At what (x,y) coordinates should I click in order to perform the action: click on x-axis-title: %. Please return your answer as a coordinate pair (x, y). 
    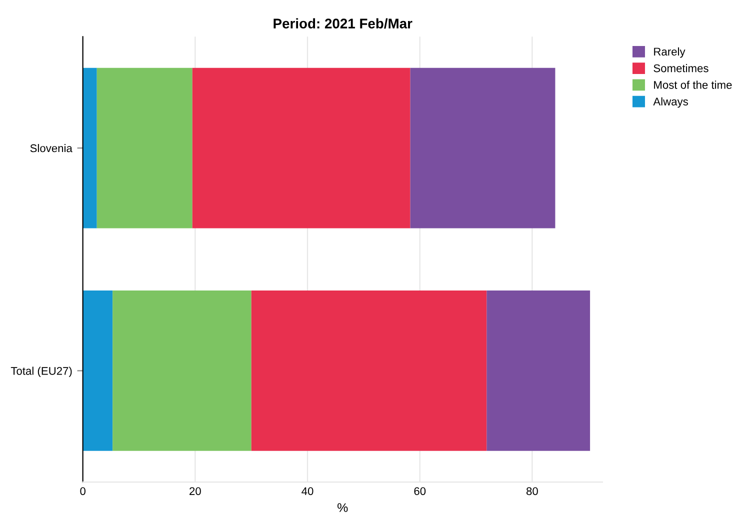
    Looking at the image, I should click on (343, 507).